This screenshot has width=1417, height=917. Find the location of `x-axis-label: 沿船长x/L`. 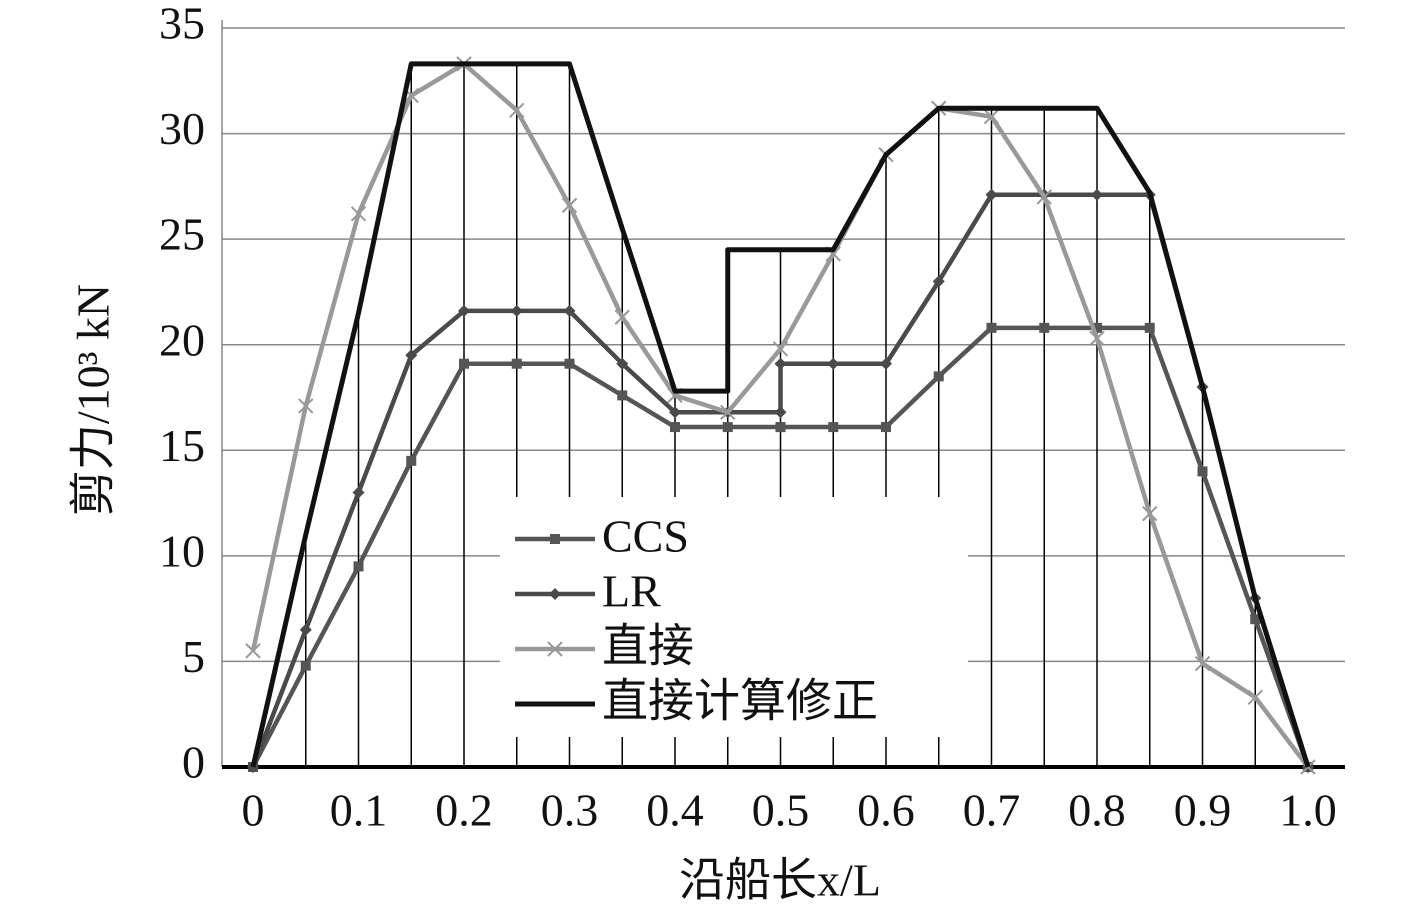

x-axis-label: 沿船长x/L is located at coordinates (780, 880).